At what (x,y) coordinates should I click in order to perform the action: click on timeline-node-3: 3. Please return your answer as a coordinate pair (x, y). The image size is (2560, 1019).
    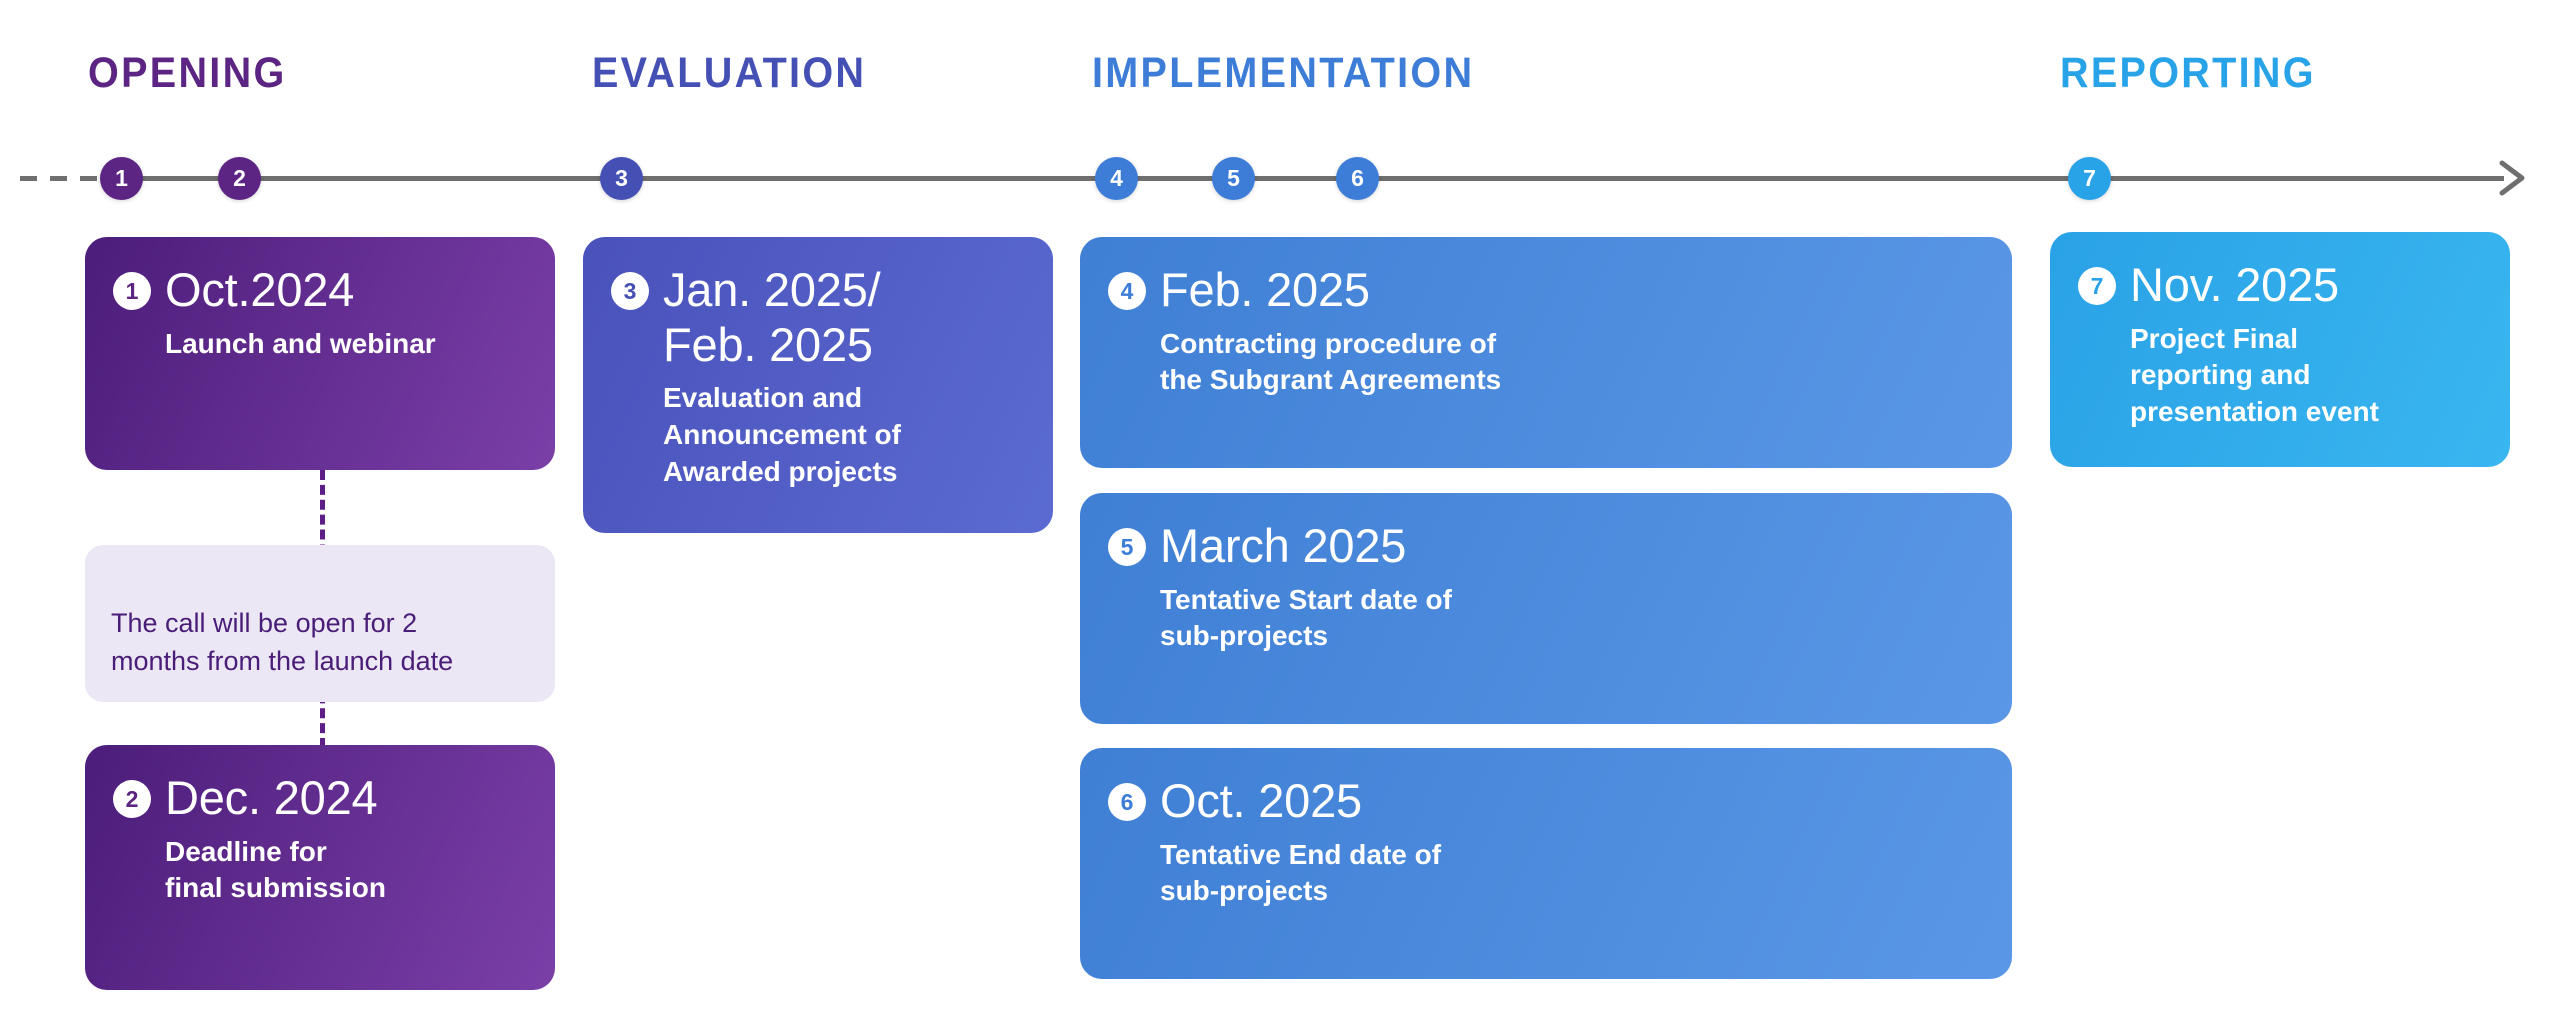
    Looking at the image, I should click on (621, 178).